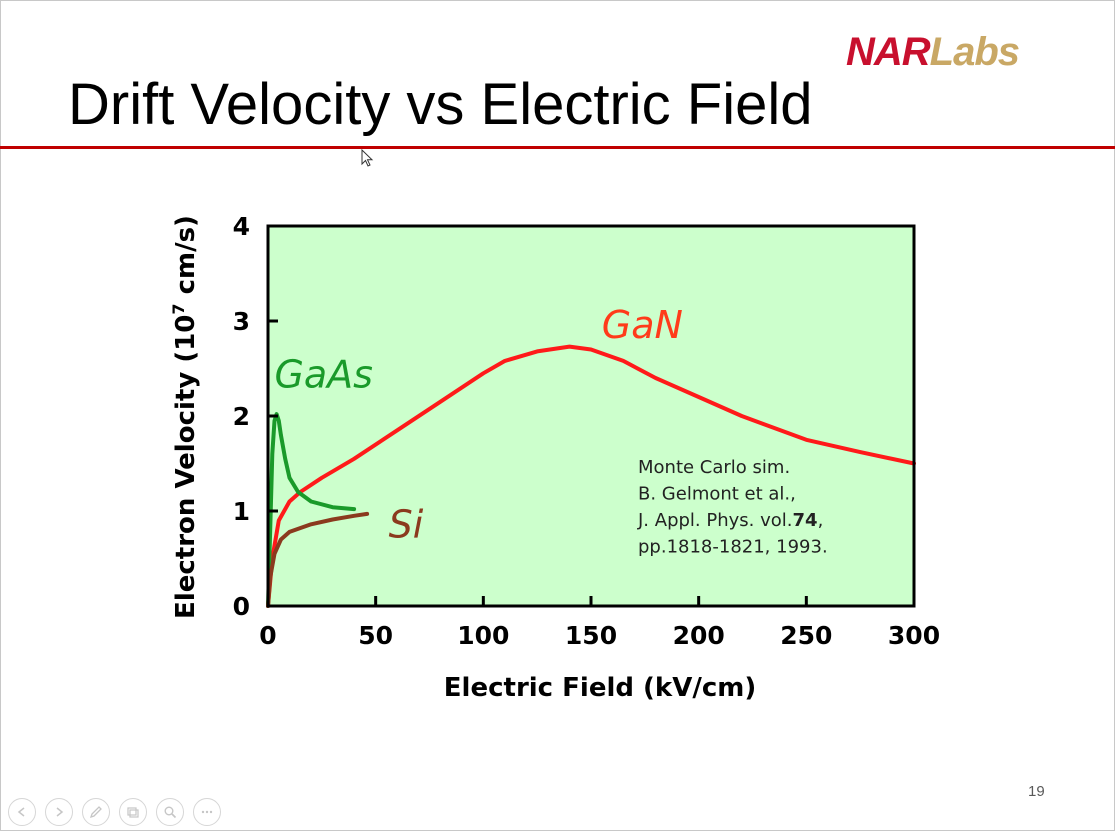 Image resolution: width=1115 pixels, height=831 pixels. Describe the element at coordinates (318, 559) in the screenshot. I see `series-line-si` at that location.